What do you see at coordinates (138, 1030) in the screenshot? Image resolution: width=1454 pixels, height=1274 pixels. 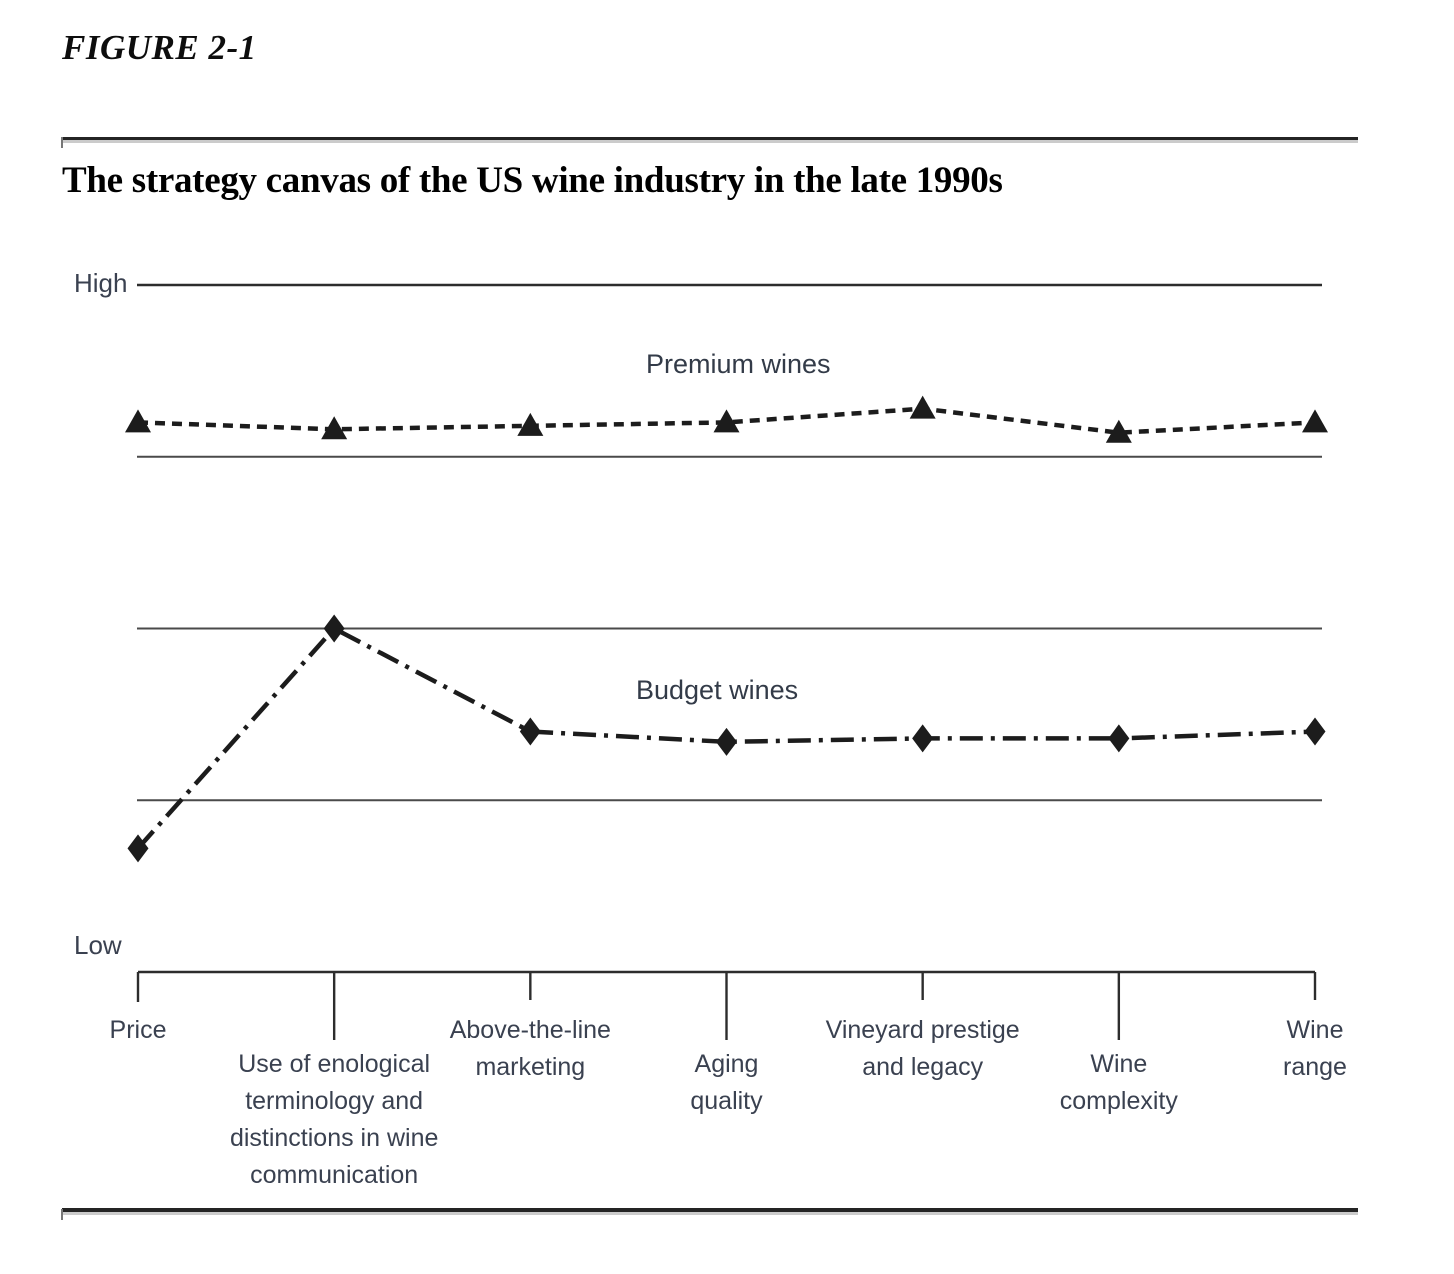 I see `x-axis-label-price: Price` at bounding box center [138, 1030].